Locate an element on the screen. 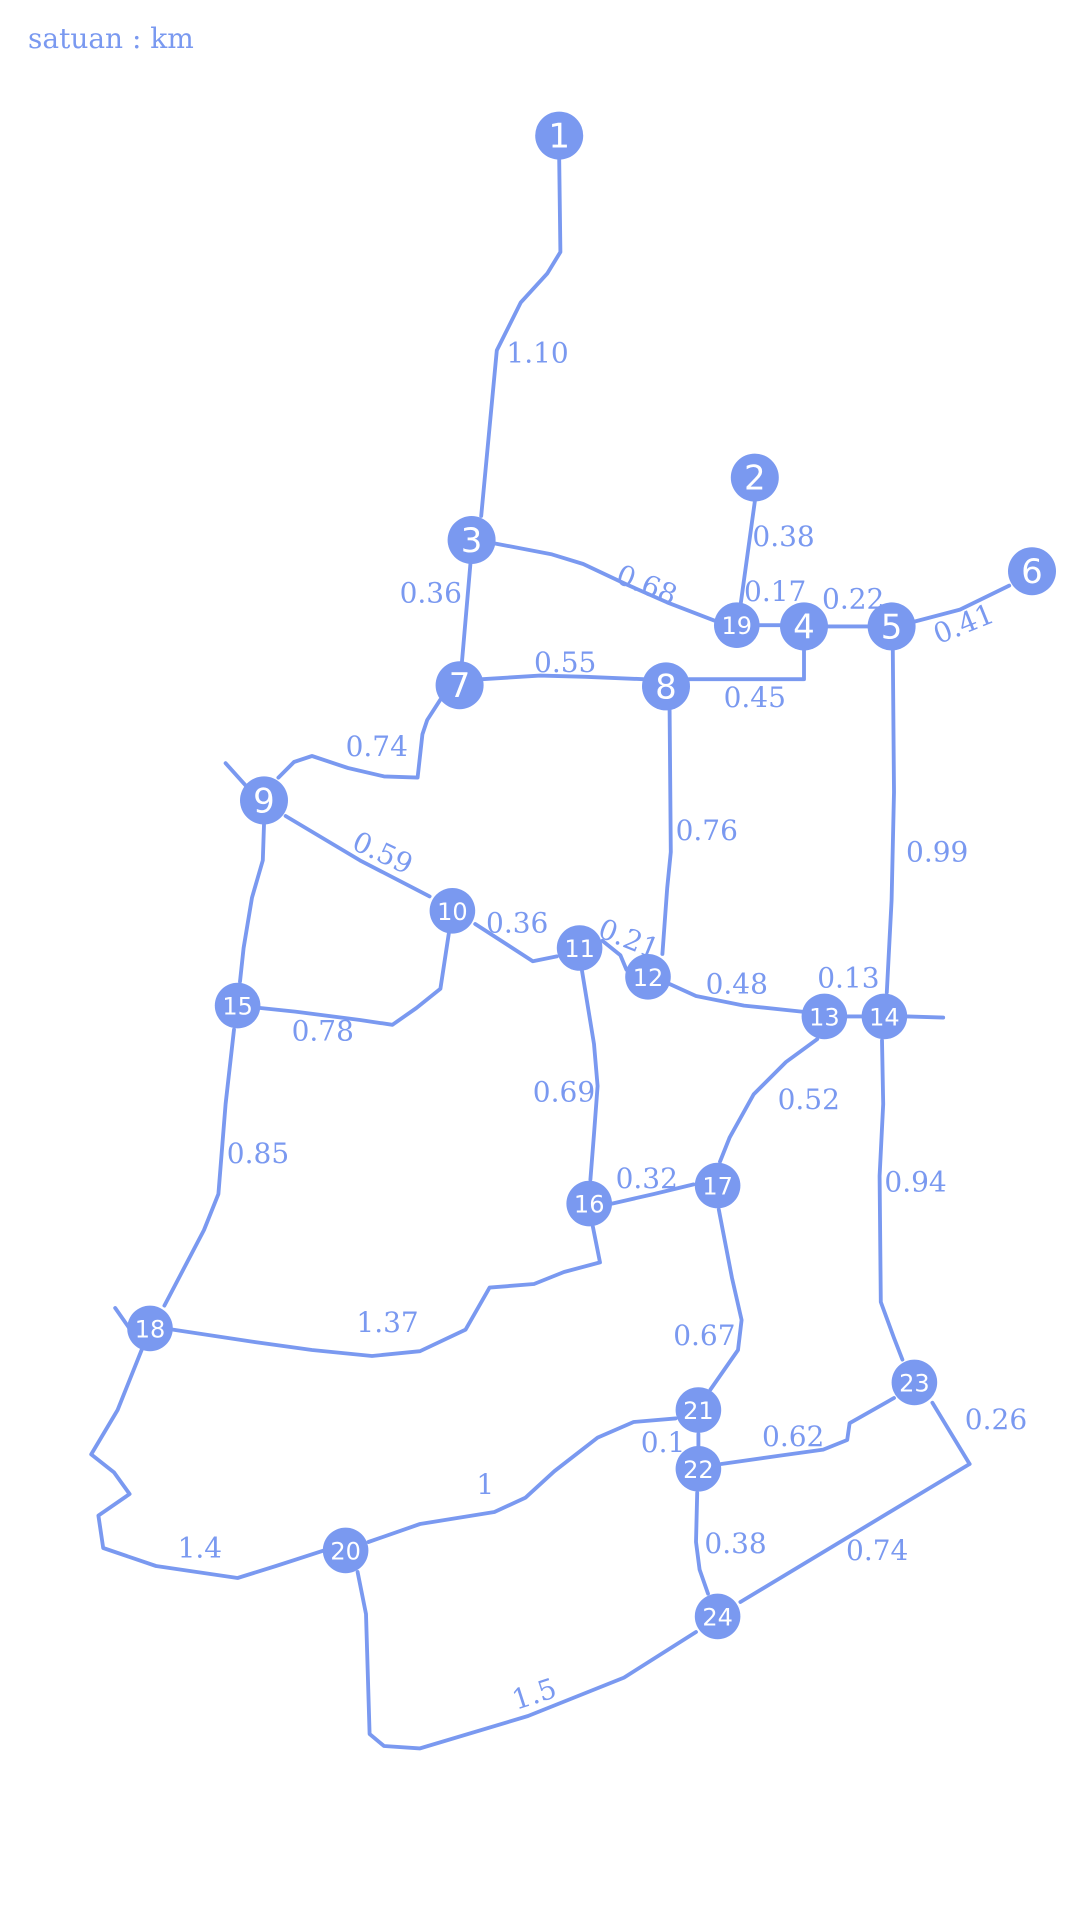 The width and height of the screenshot is (1080, 1920). node-label: 10 is located at coordinates (452, 912).